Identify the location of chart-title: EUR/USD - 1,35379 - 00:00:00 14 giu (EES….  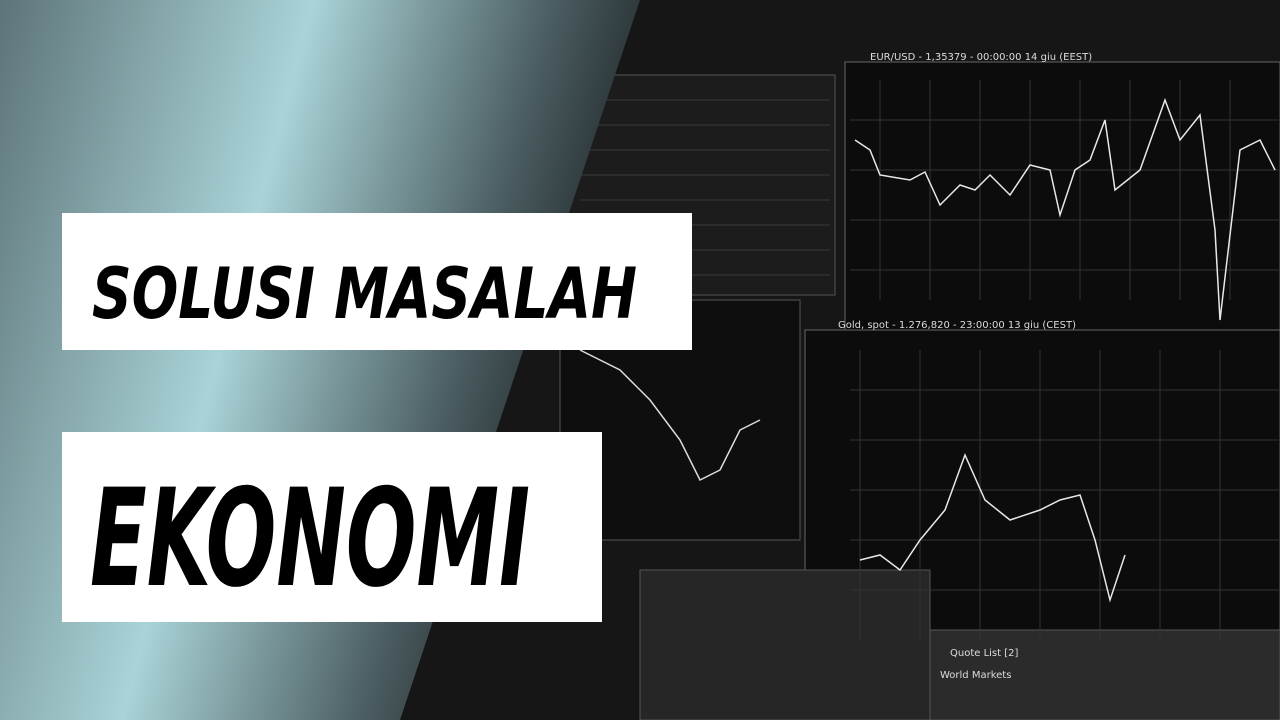
(981, 57).